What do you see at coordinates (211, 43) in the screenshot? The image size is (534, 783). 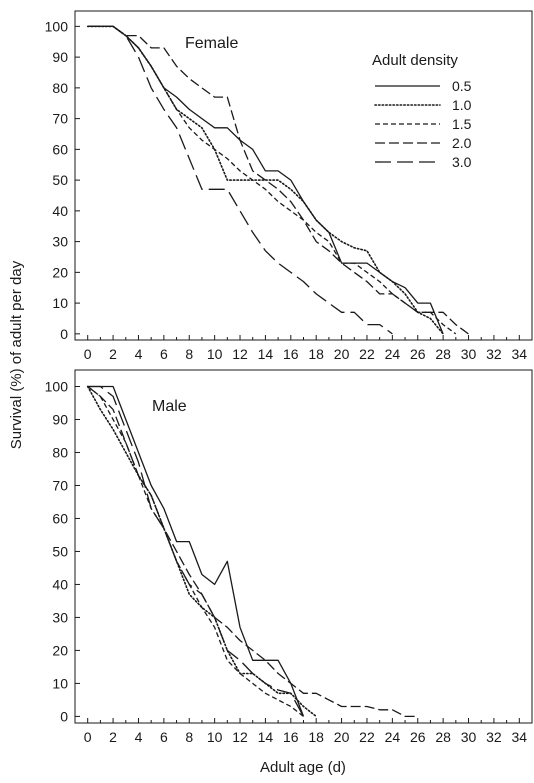 I see `panel-title: Female` at bounding box center [211, 43].